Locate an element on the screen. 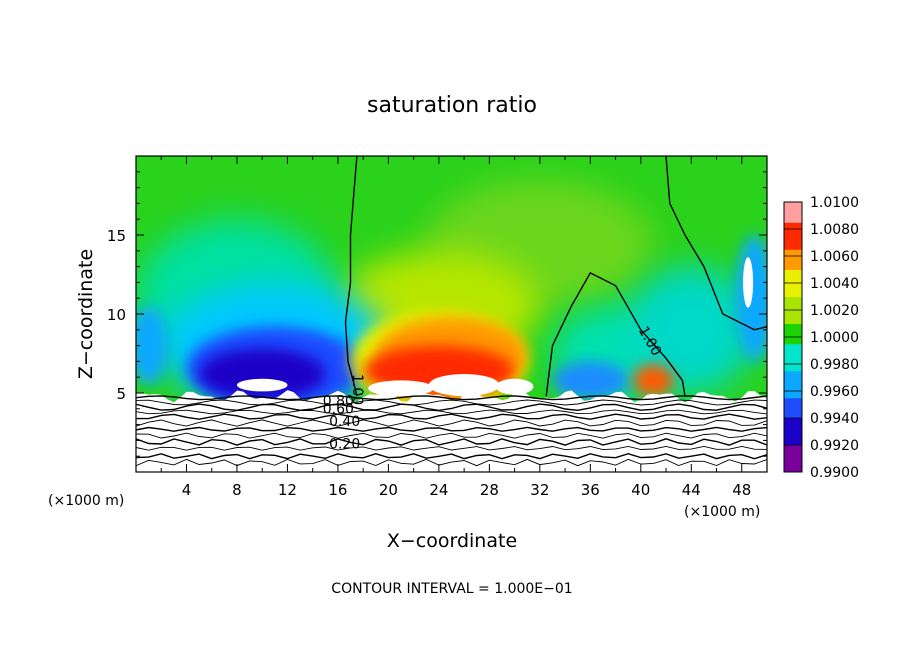  x-tick-label: 44 is located at coordinates (691, 490).